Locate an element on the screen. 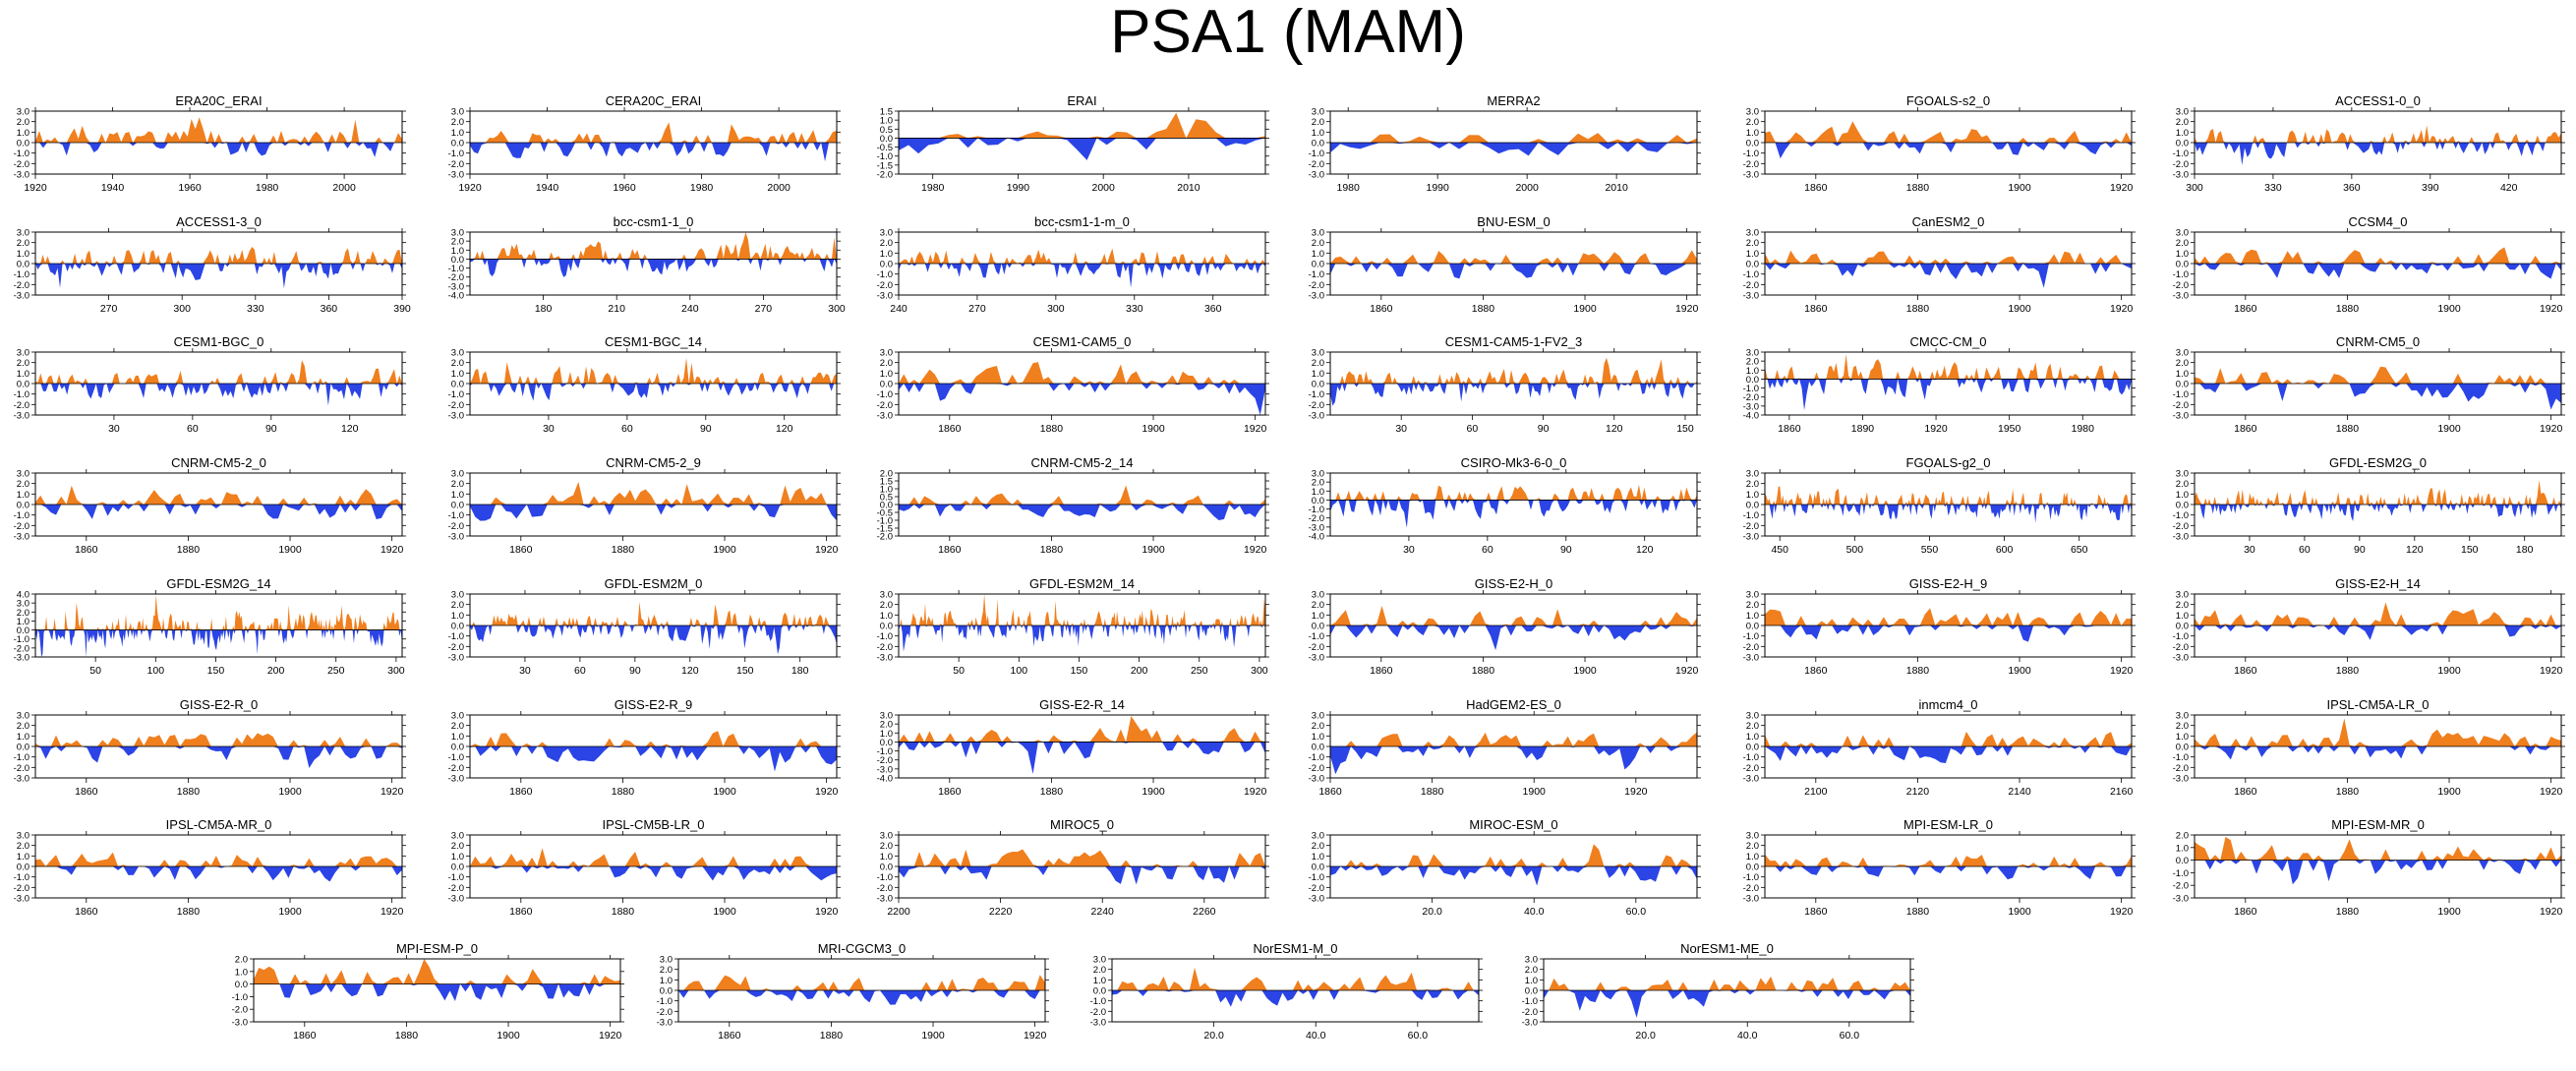 The height and width of the screenshot is (1071, 2576). x-tick-label: 1980 is located at coordinates (933, 188).